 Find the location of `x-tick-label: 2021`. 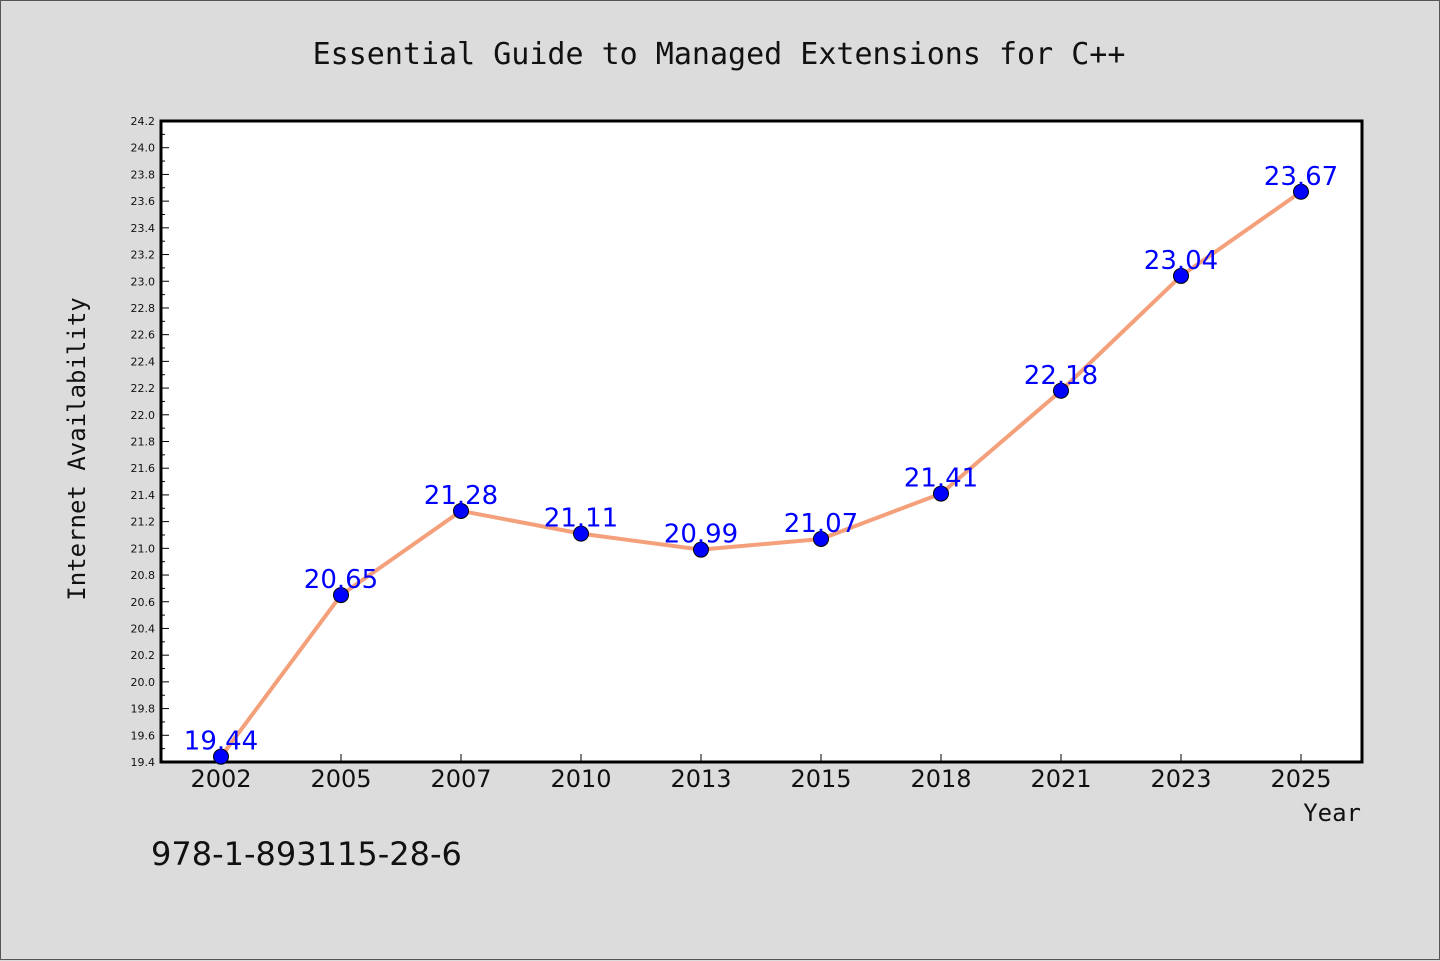

x-tick-label: 2021 is located at coordinates (1060, 779).